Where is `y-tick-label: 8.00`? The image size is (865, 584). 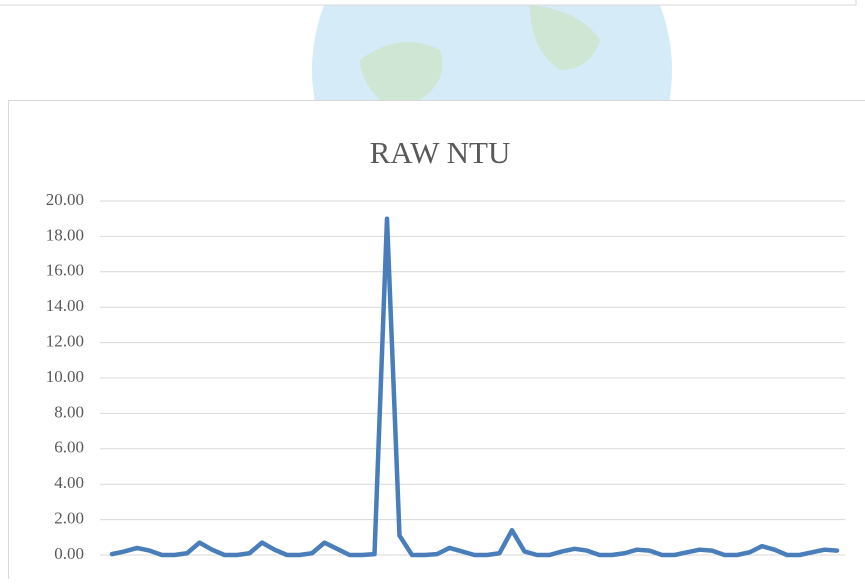
y-tick-label: 8.00 is located at coordinates (69, 411).